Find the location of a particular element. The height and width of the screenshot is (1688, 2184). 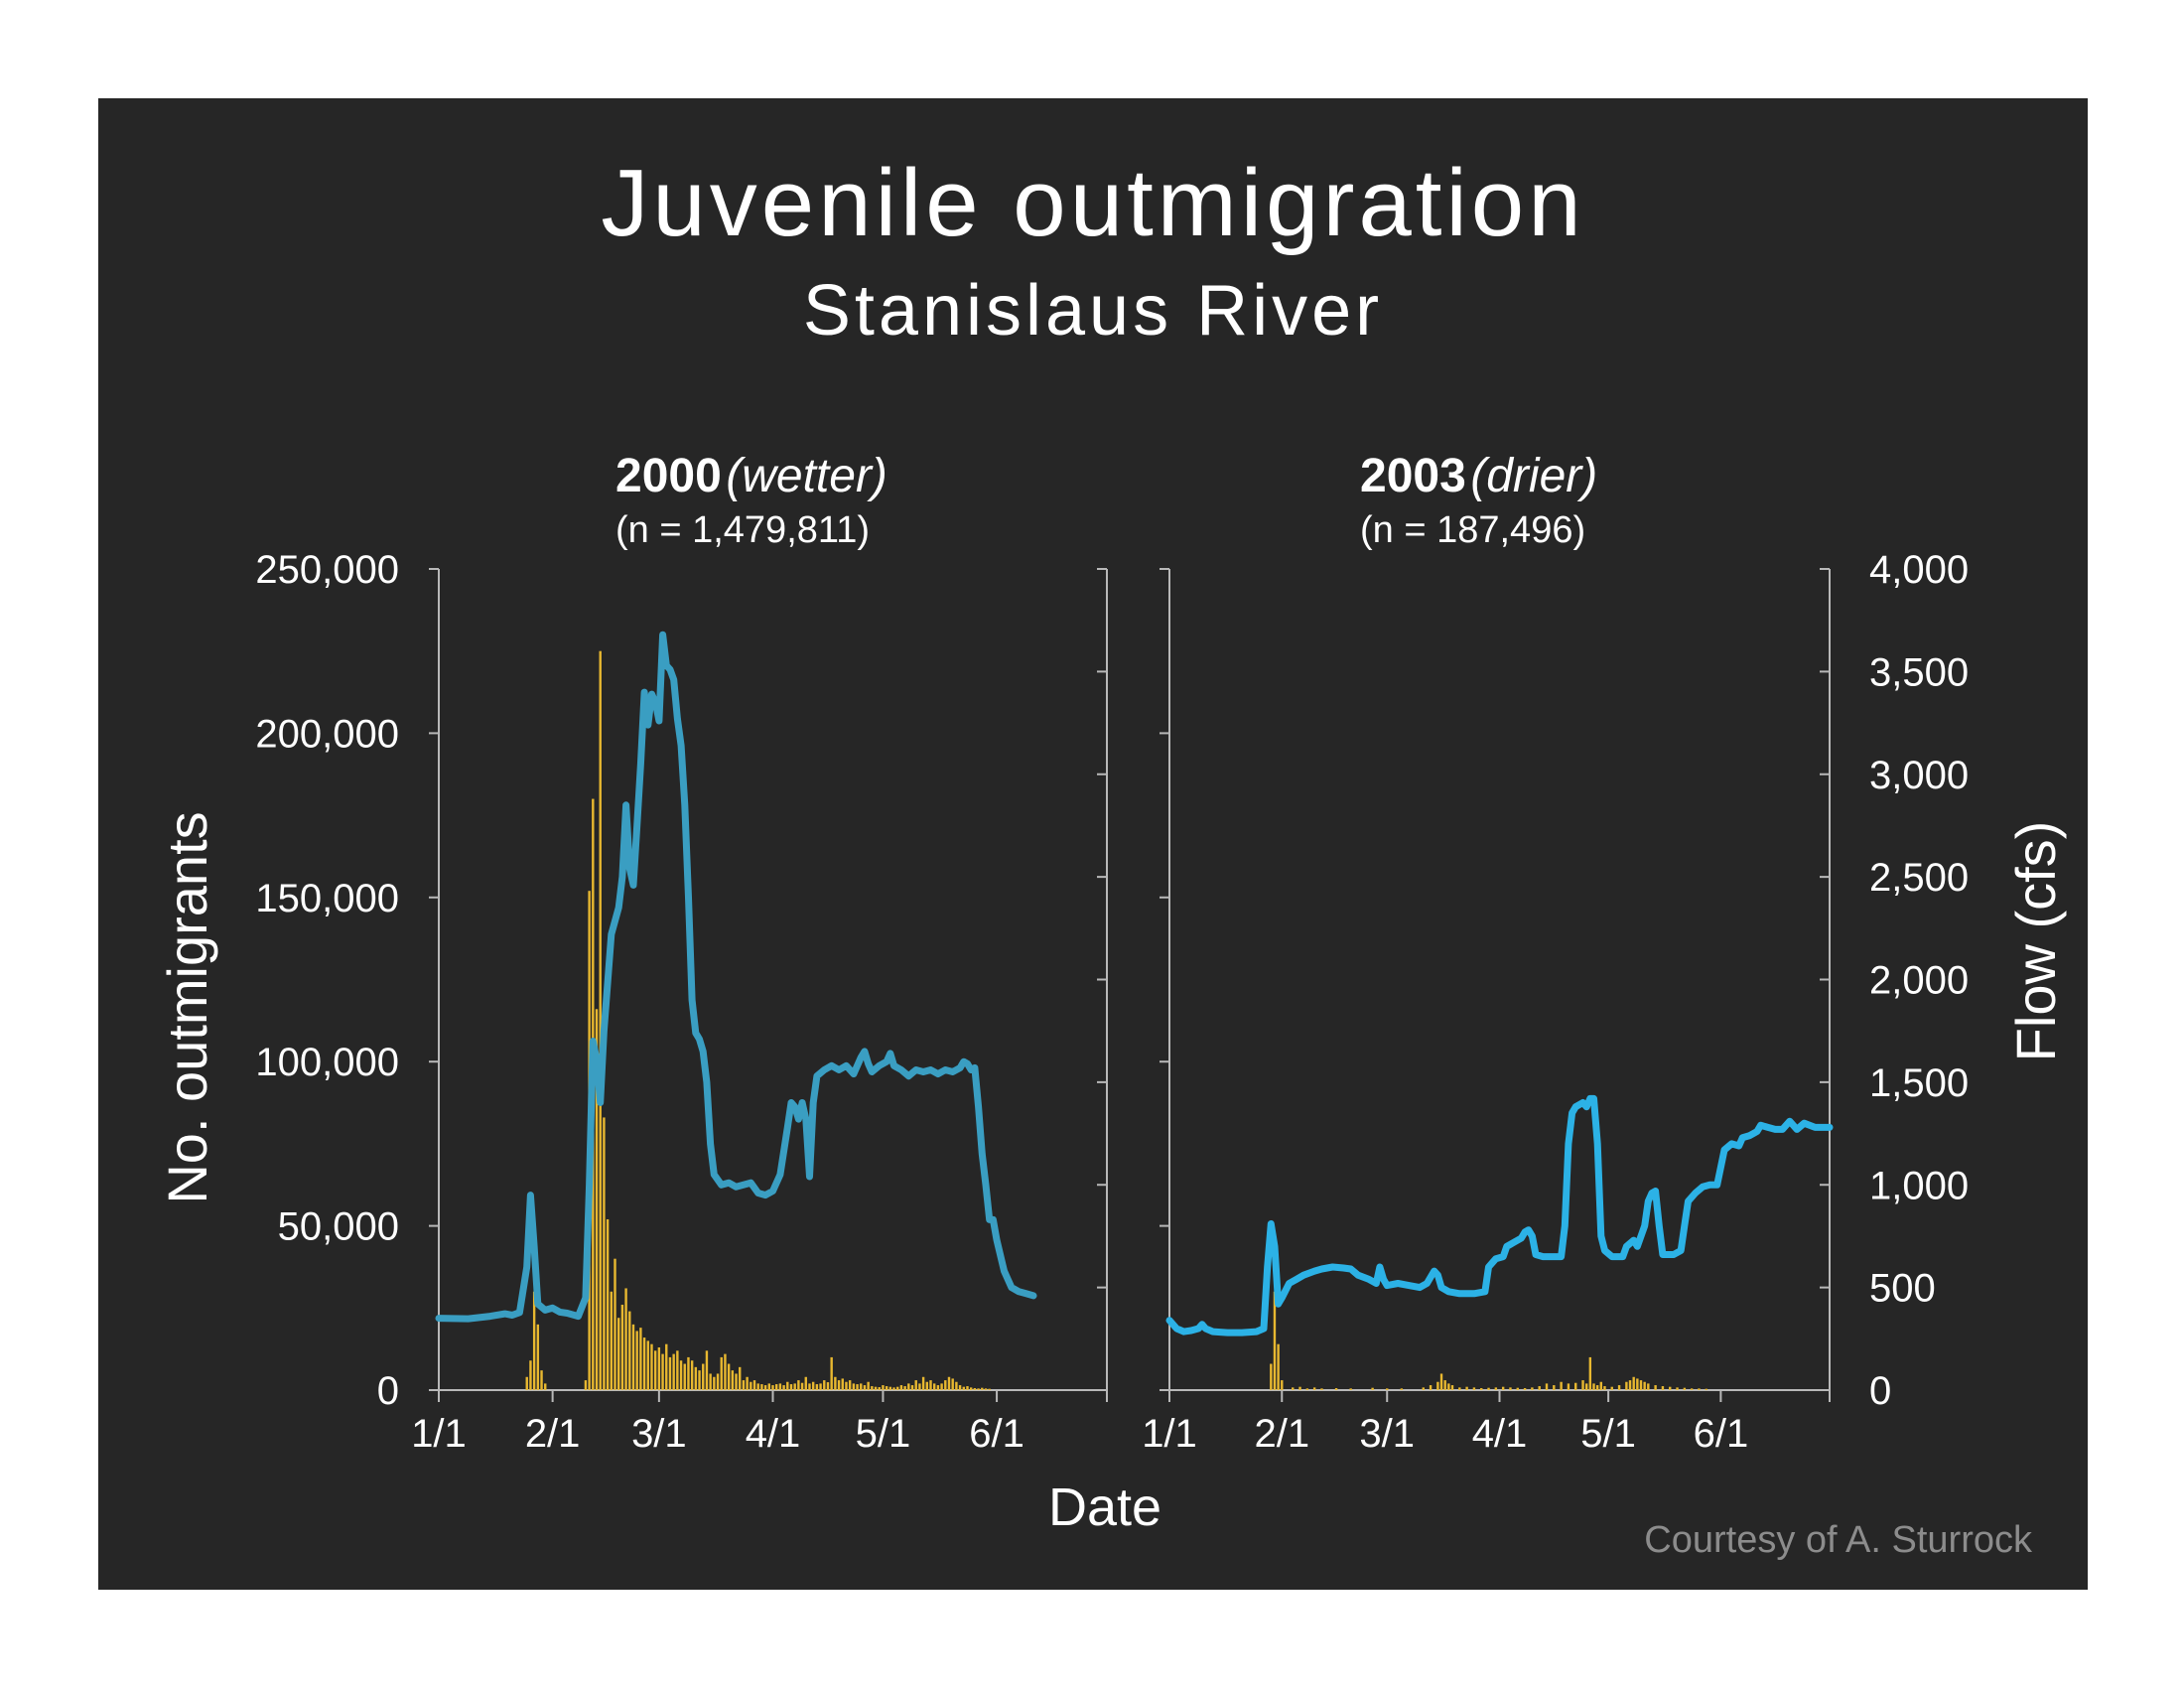

credit-text: Courtesy of A. Sturrock is located at coordinates (1838, 1540).